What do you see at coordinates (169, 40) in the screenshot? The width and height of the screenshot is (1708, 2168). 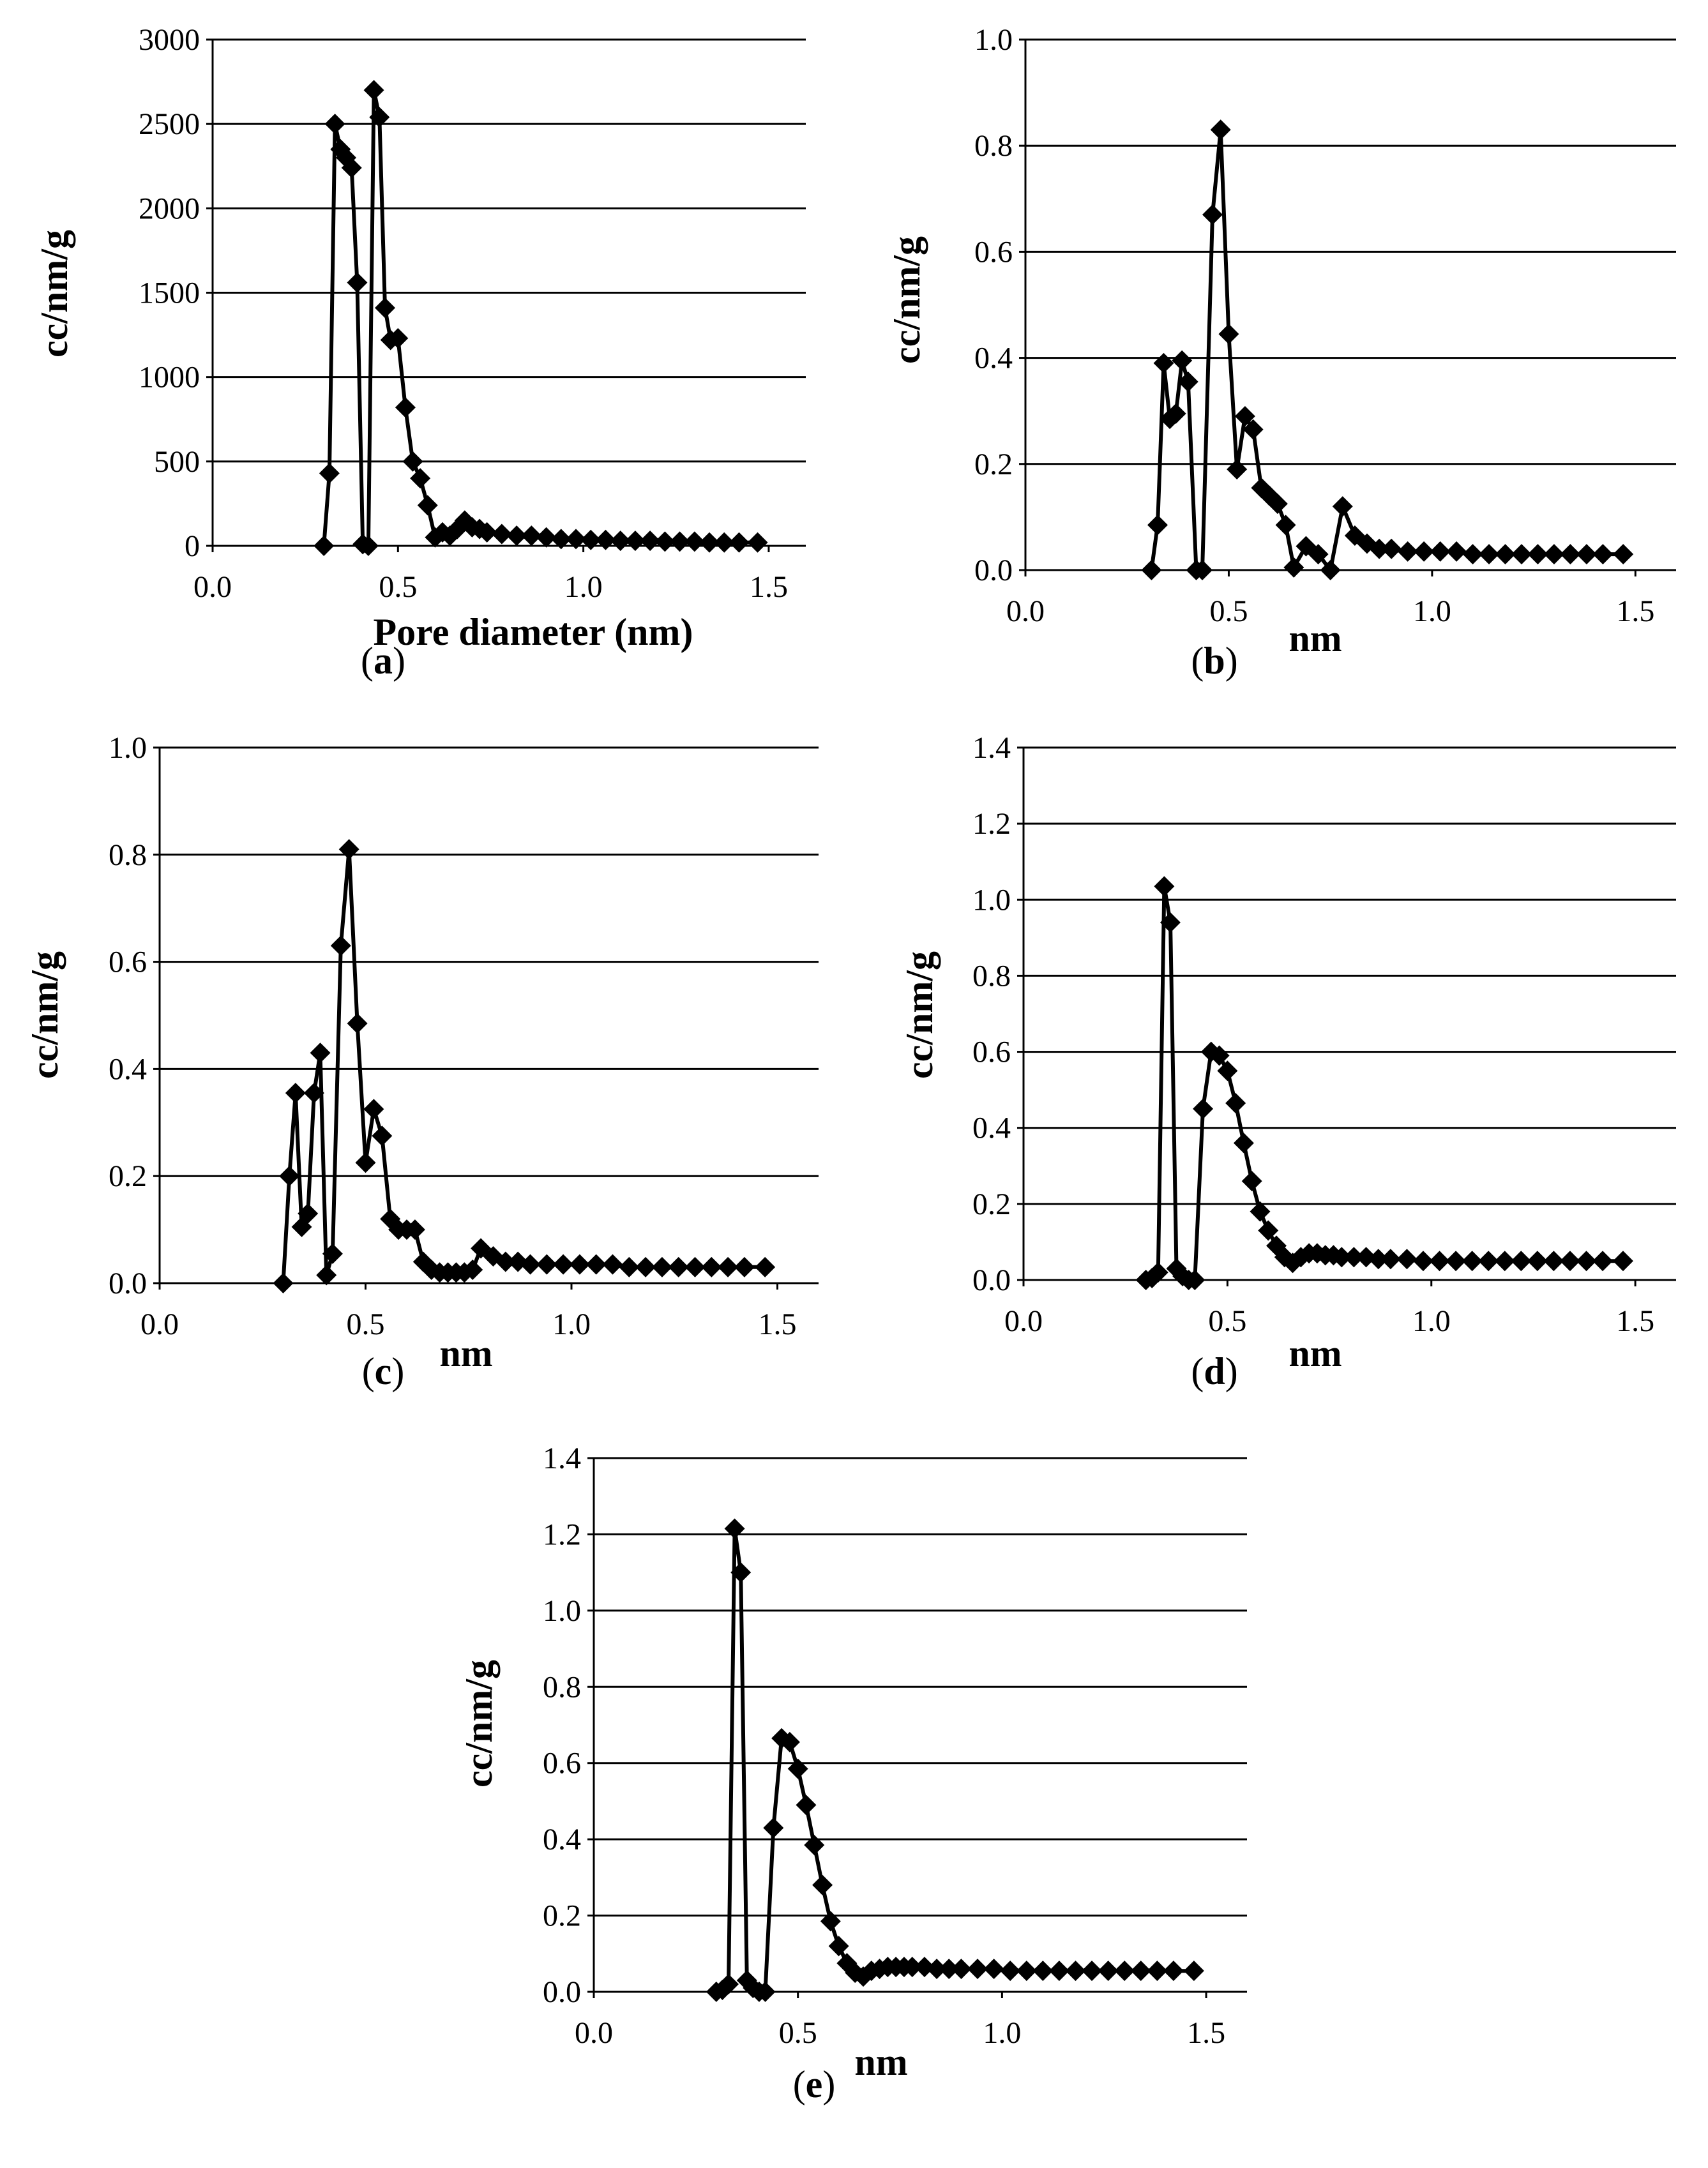 I see `y-tick-label: 3000` at bounding box center [169, 40].